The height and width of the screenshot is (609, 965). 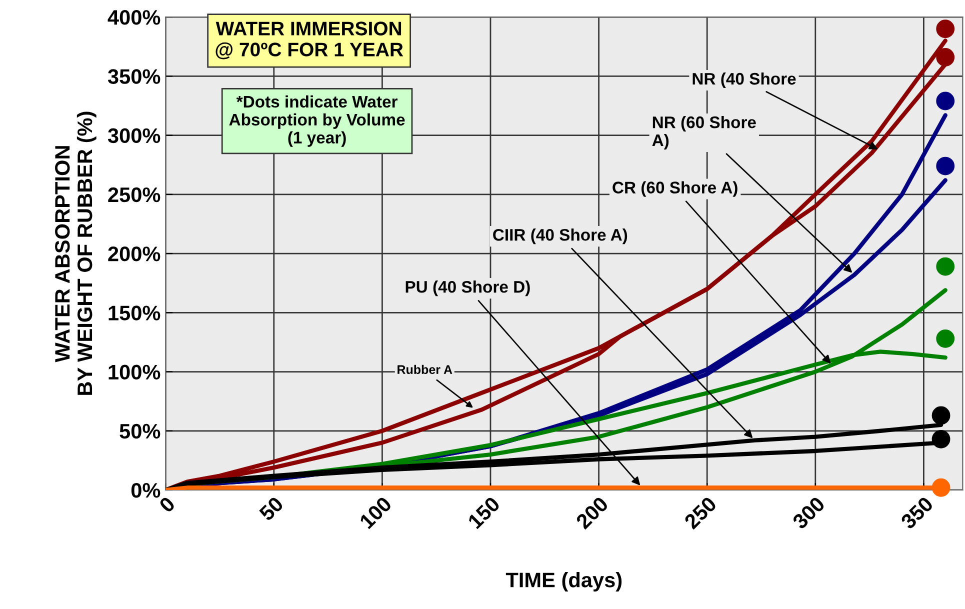 I want to click on annotation: PU (40 Shore D), so click(x=468, y=288).